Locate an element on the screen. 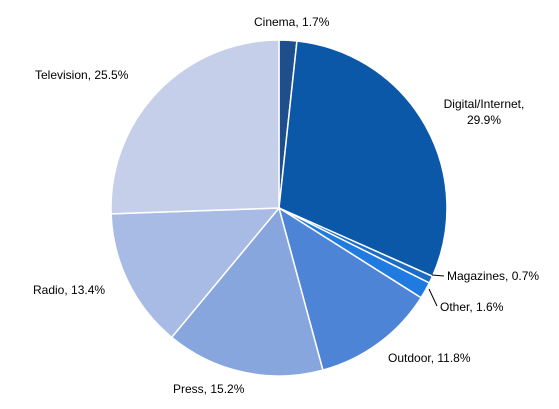 The height and width of the screenshot is (409, 559). slice-label-television: Television, 25.5% is located at coordinates (82, 75).